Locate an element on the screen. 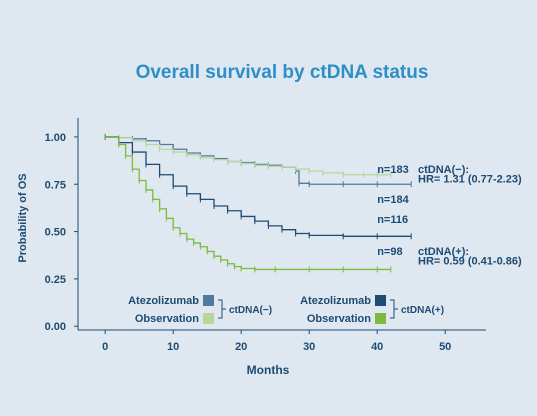 The width and height of the screenshot is (537, 416). x-tick-label: 20 is located at coordinates (241, 347).